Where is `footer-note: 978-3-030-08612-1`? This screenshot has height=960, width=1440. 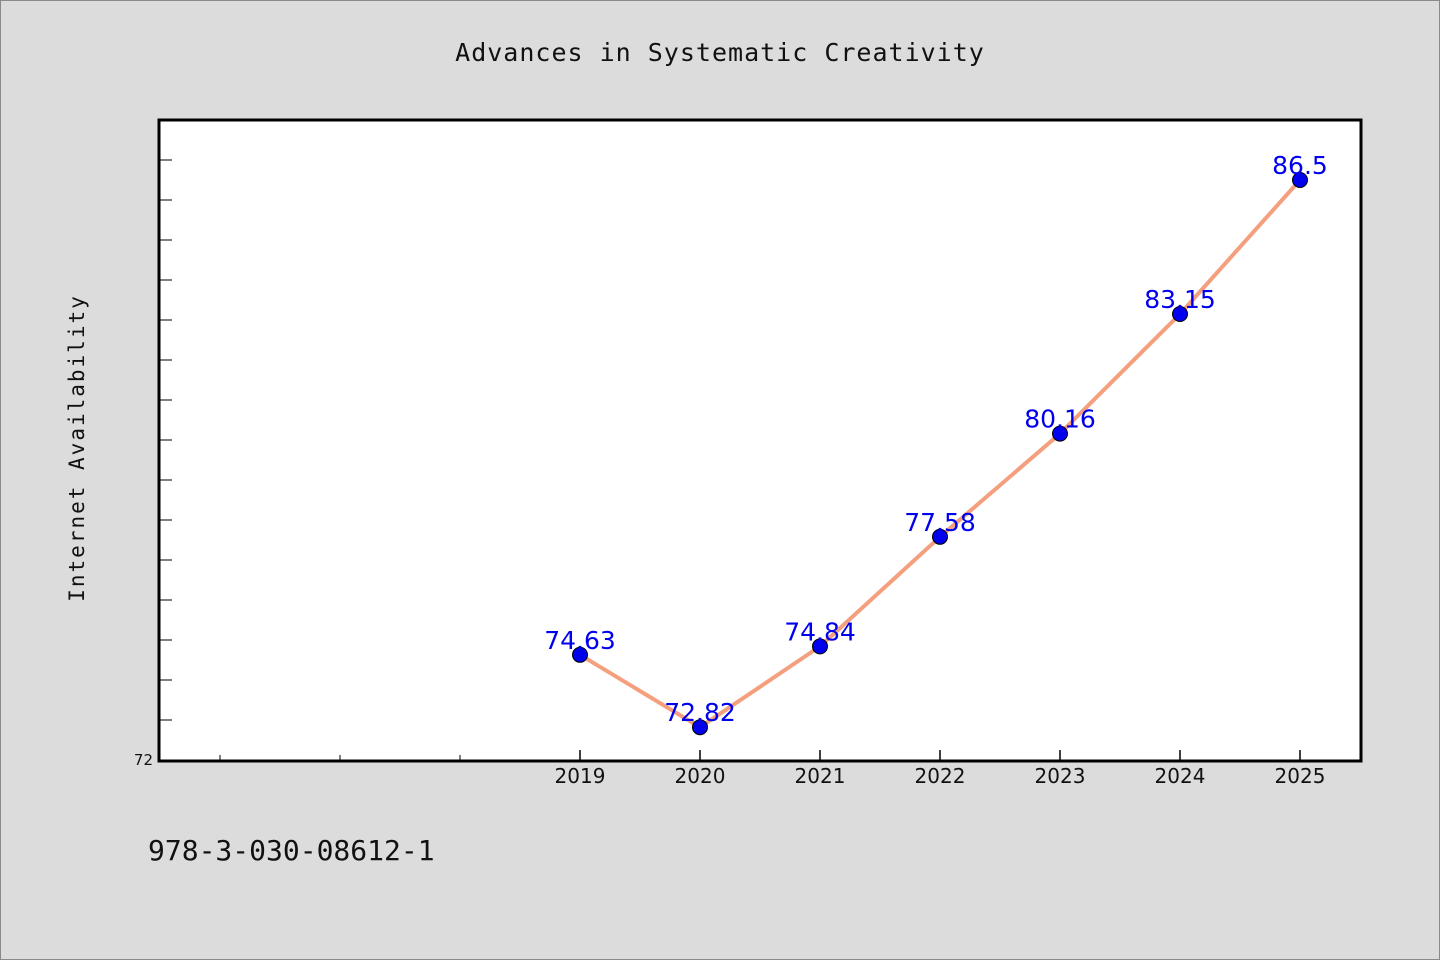 footer-note: 978-3-030-08612-1 is located at coordinates (291, 850).